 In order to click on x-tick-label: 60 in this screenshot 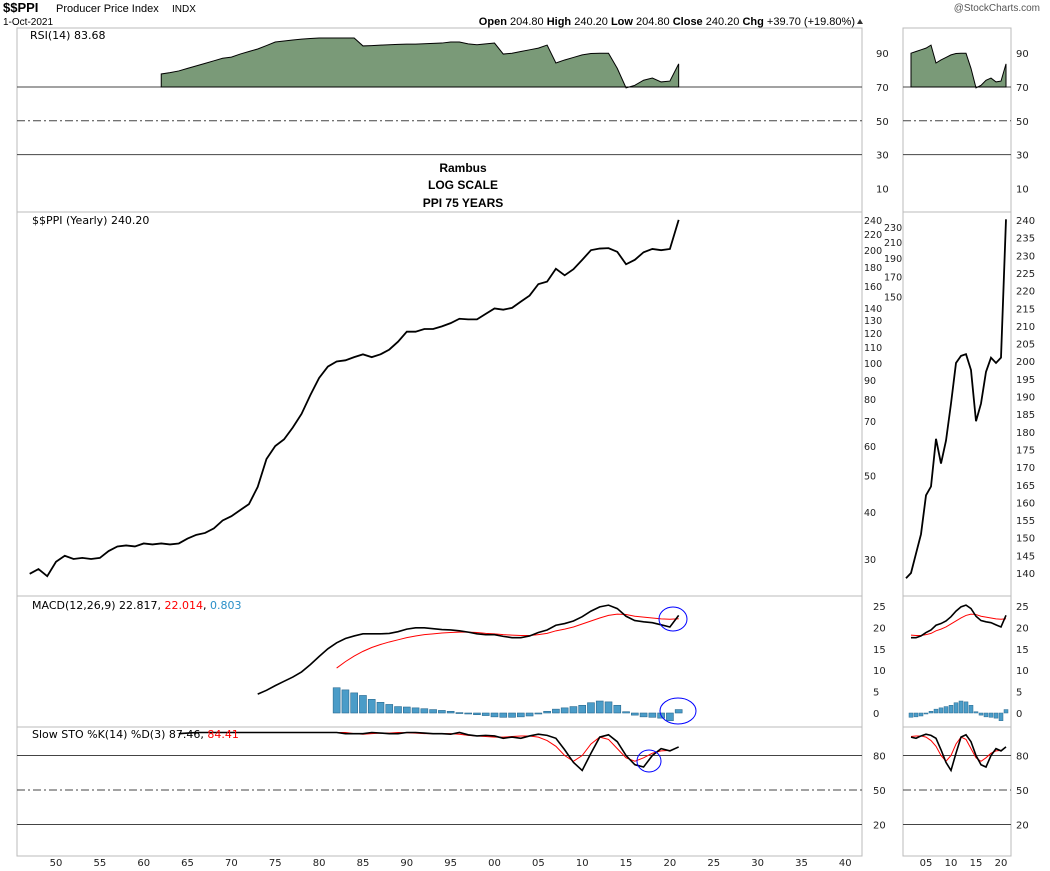, I will do `click(143, 863)`.